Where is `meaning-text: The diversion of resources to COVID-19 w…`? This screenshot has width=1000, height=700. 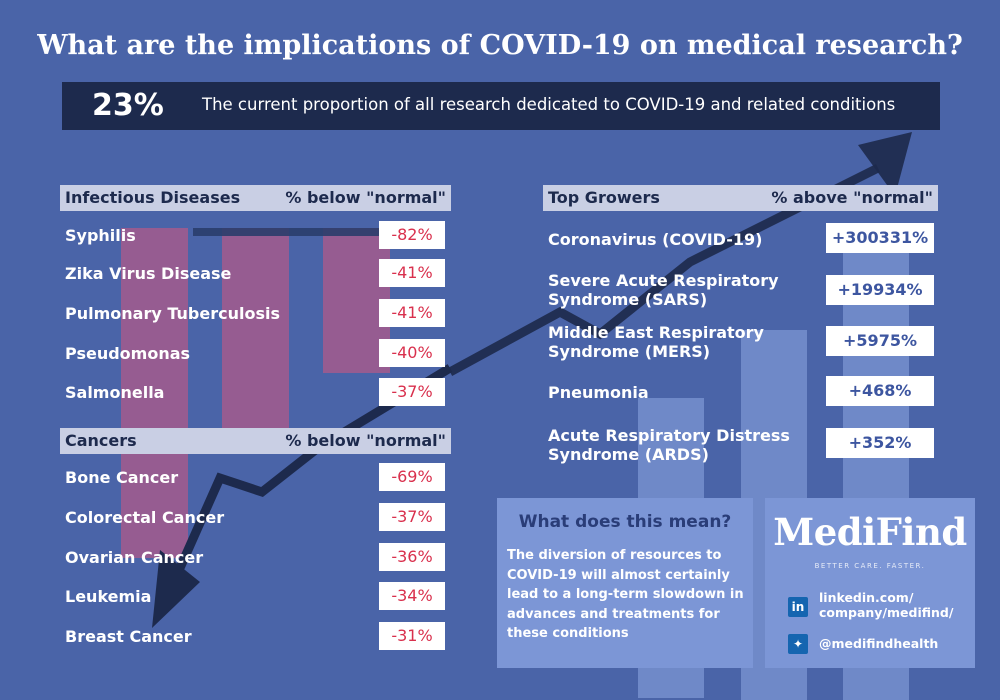
meaning-text: The diversion of resources to COVID-19 w… is located at coordinates (625, 594).